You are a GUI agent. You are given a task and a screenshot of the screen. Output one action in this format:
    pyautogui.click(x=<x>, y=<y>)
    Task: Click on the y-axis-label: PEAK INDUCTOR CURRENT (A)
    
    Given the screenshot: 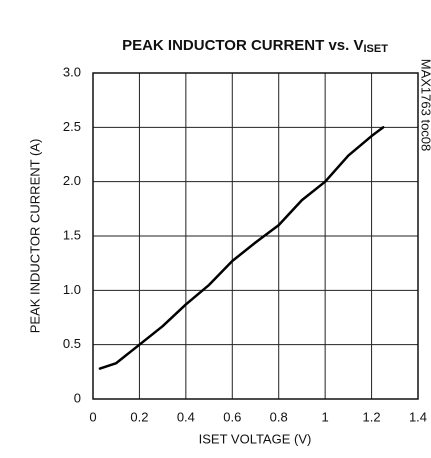 What is the action you would take?
    pyautogui.click(x=34, y=236)
    